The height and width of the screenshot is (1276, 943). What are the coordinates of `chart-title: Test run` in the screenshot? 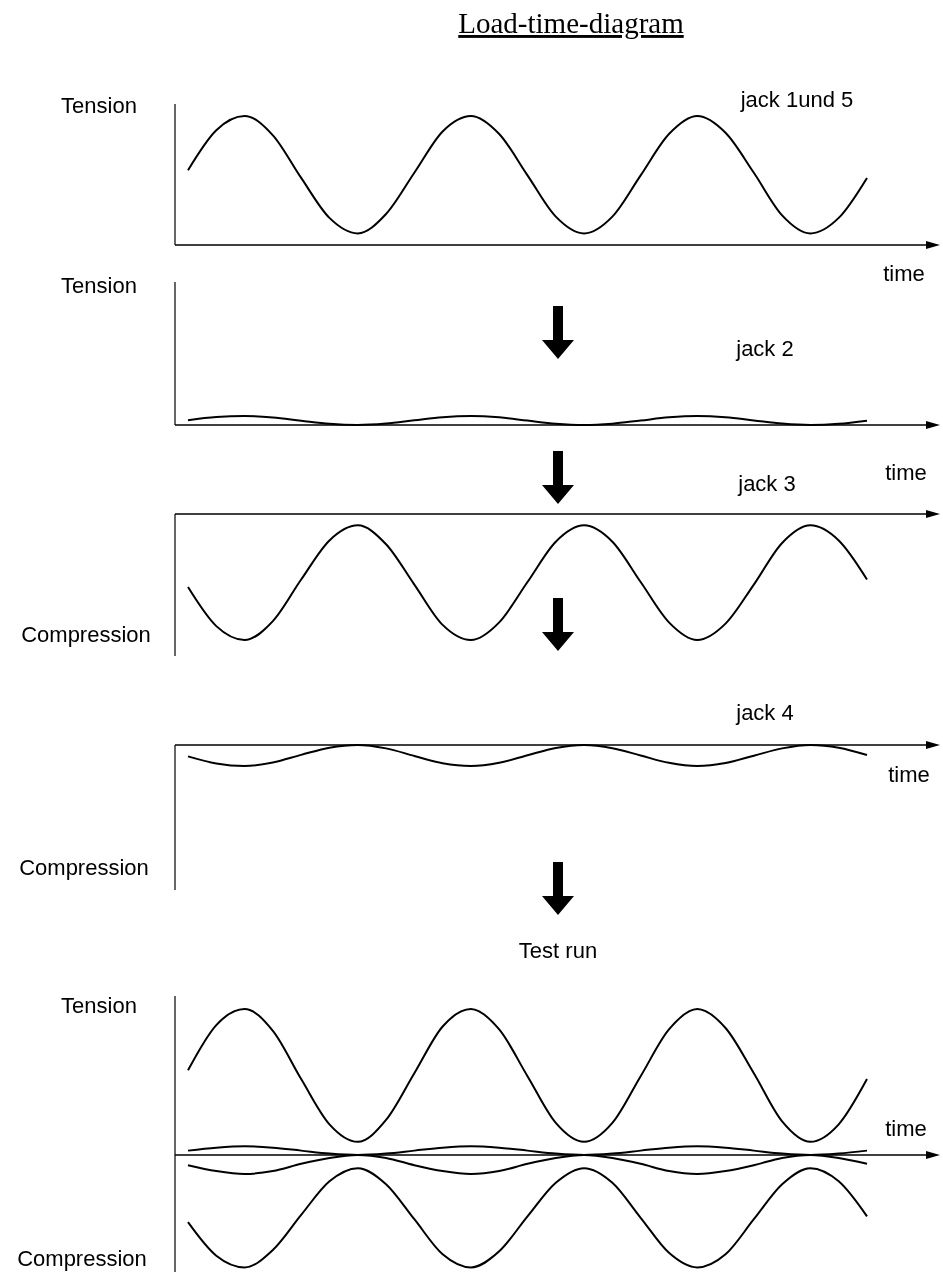 It's located at (558, 950).